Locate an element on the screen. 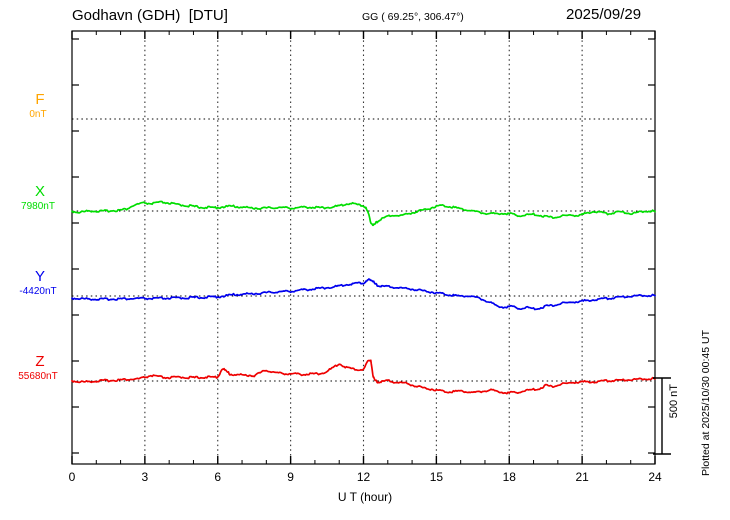 Image resolution: width=730 pixels, height=520 pixels. component-baseline-x: 7980nT is located at coordinates (38, 206).